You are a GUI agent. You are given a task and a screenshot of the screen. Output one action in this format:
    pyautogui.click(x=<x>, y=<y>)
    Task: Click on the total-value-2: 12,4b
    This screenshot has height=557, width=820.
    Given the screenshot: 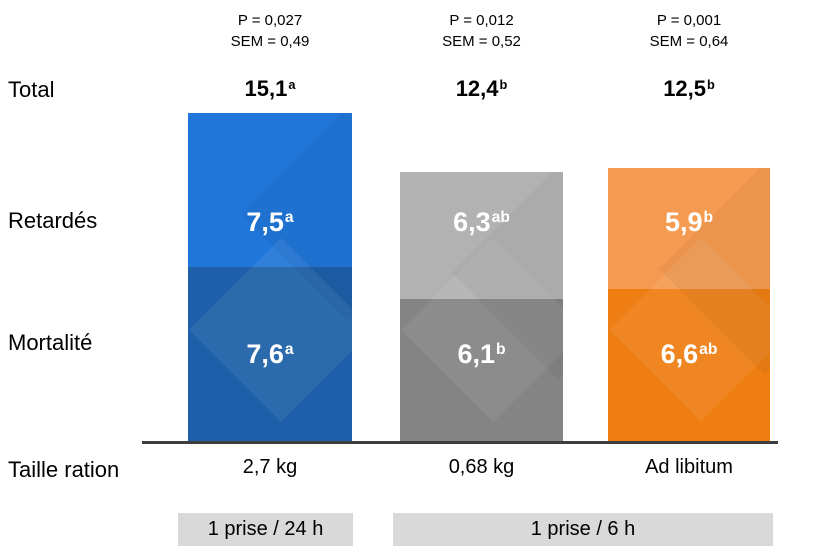 What is the action you would take?
    pyautogui.click(x=481, y=89)
    